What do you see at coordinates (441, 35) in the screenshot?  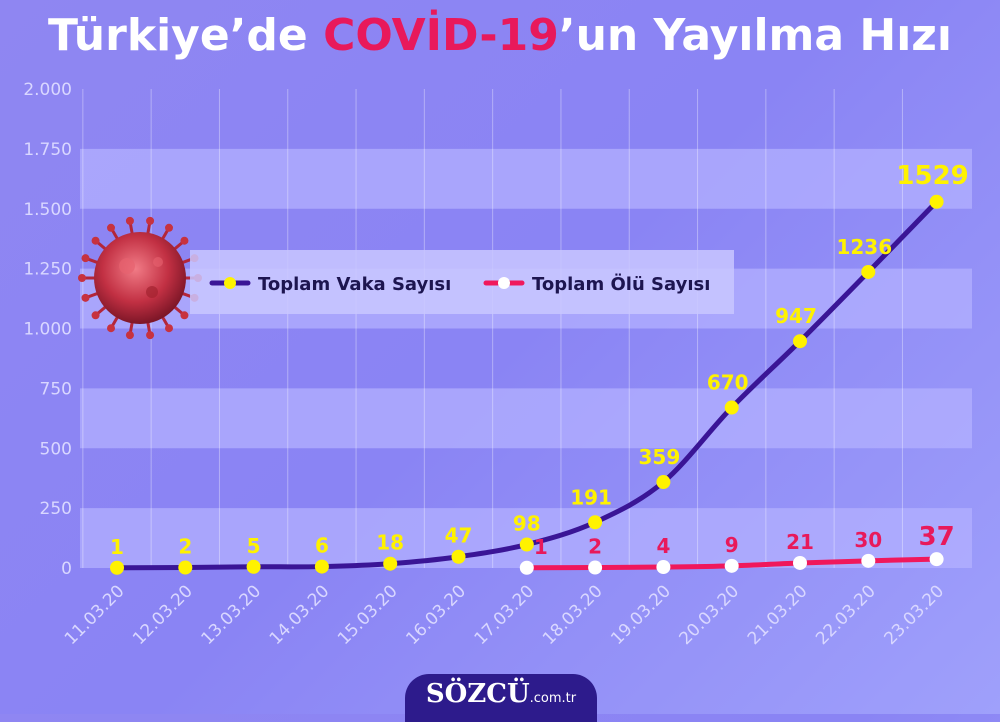 I see `title-highlight: COVİD-19` at bounding box center [441, 35].